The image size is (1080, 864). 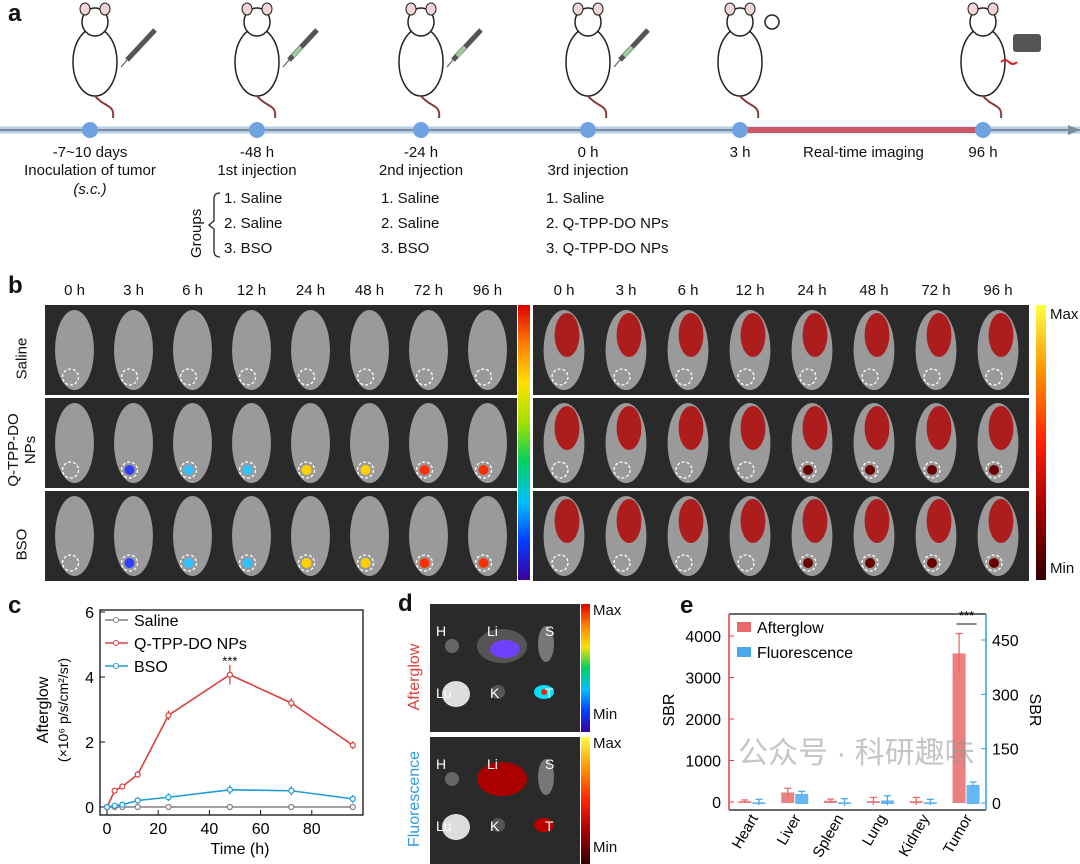 What do you see at coordinates (190, 644) in the screenshot?
I see `legend-label: Q-TPP-DO NPs` at bounding box center [190, 644].